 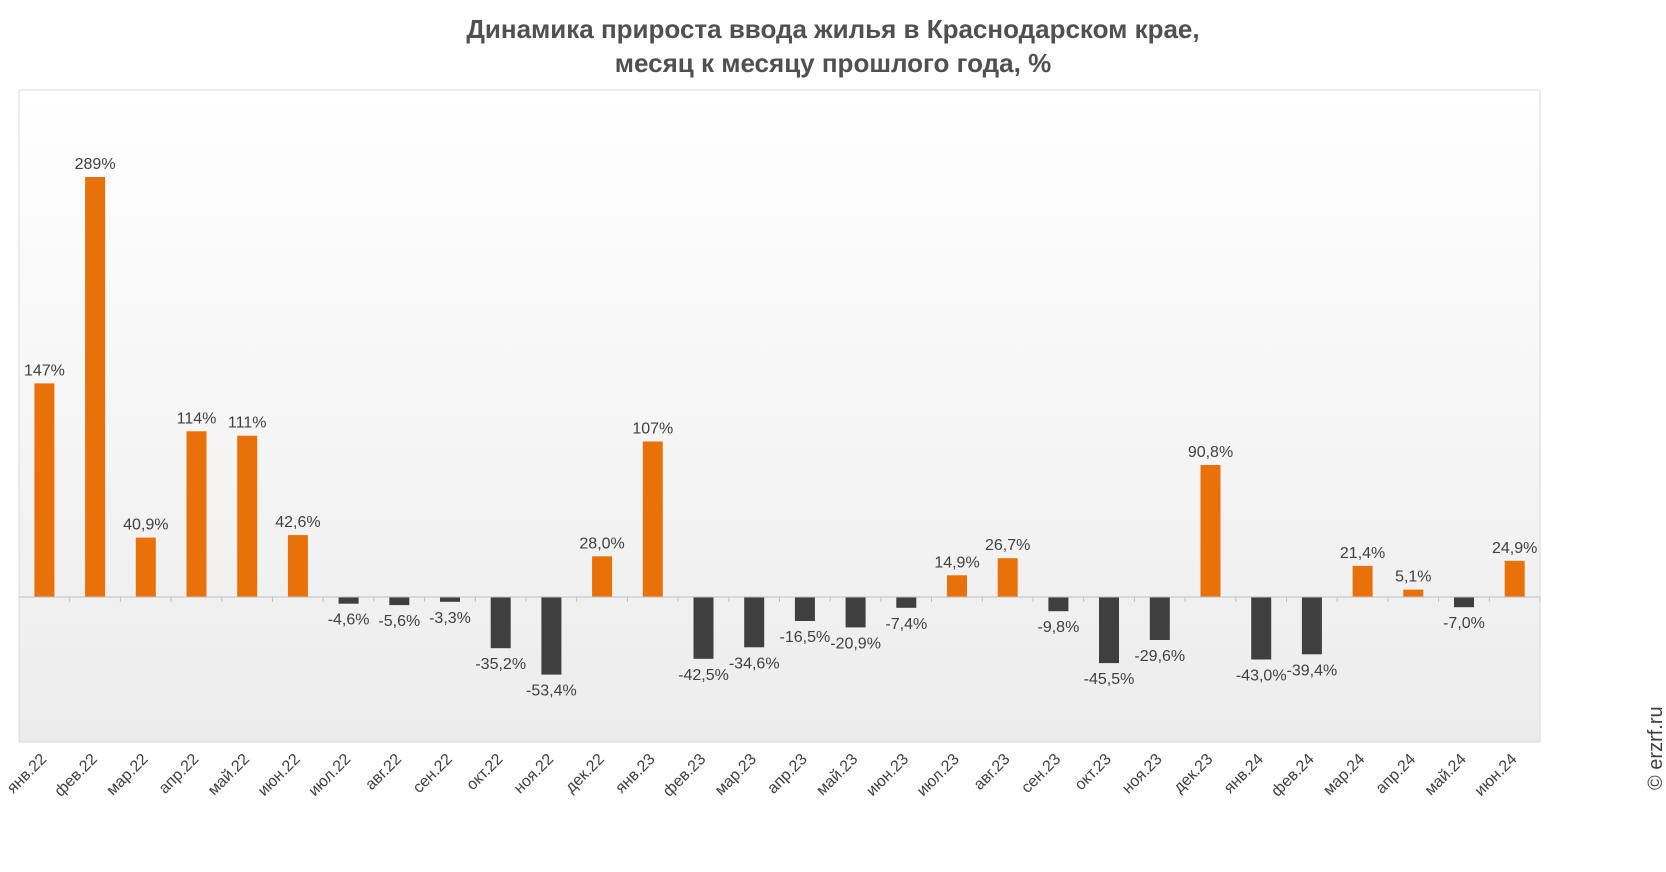 I want to click on value-label: 40,9%, so click(x=145, y=525).